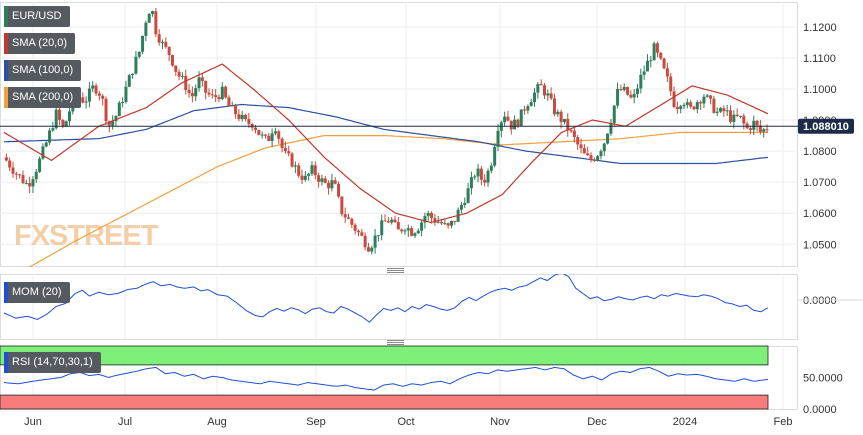 The height and width of the screenshot is (435, 863). I want to click on sma-100-line, so click(386, 134).